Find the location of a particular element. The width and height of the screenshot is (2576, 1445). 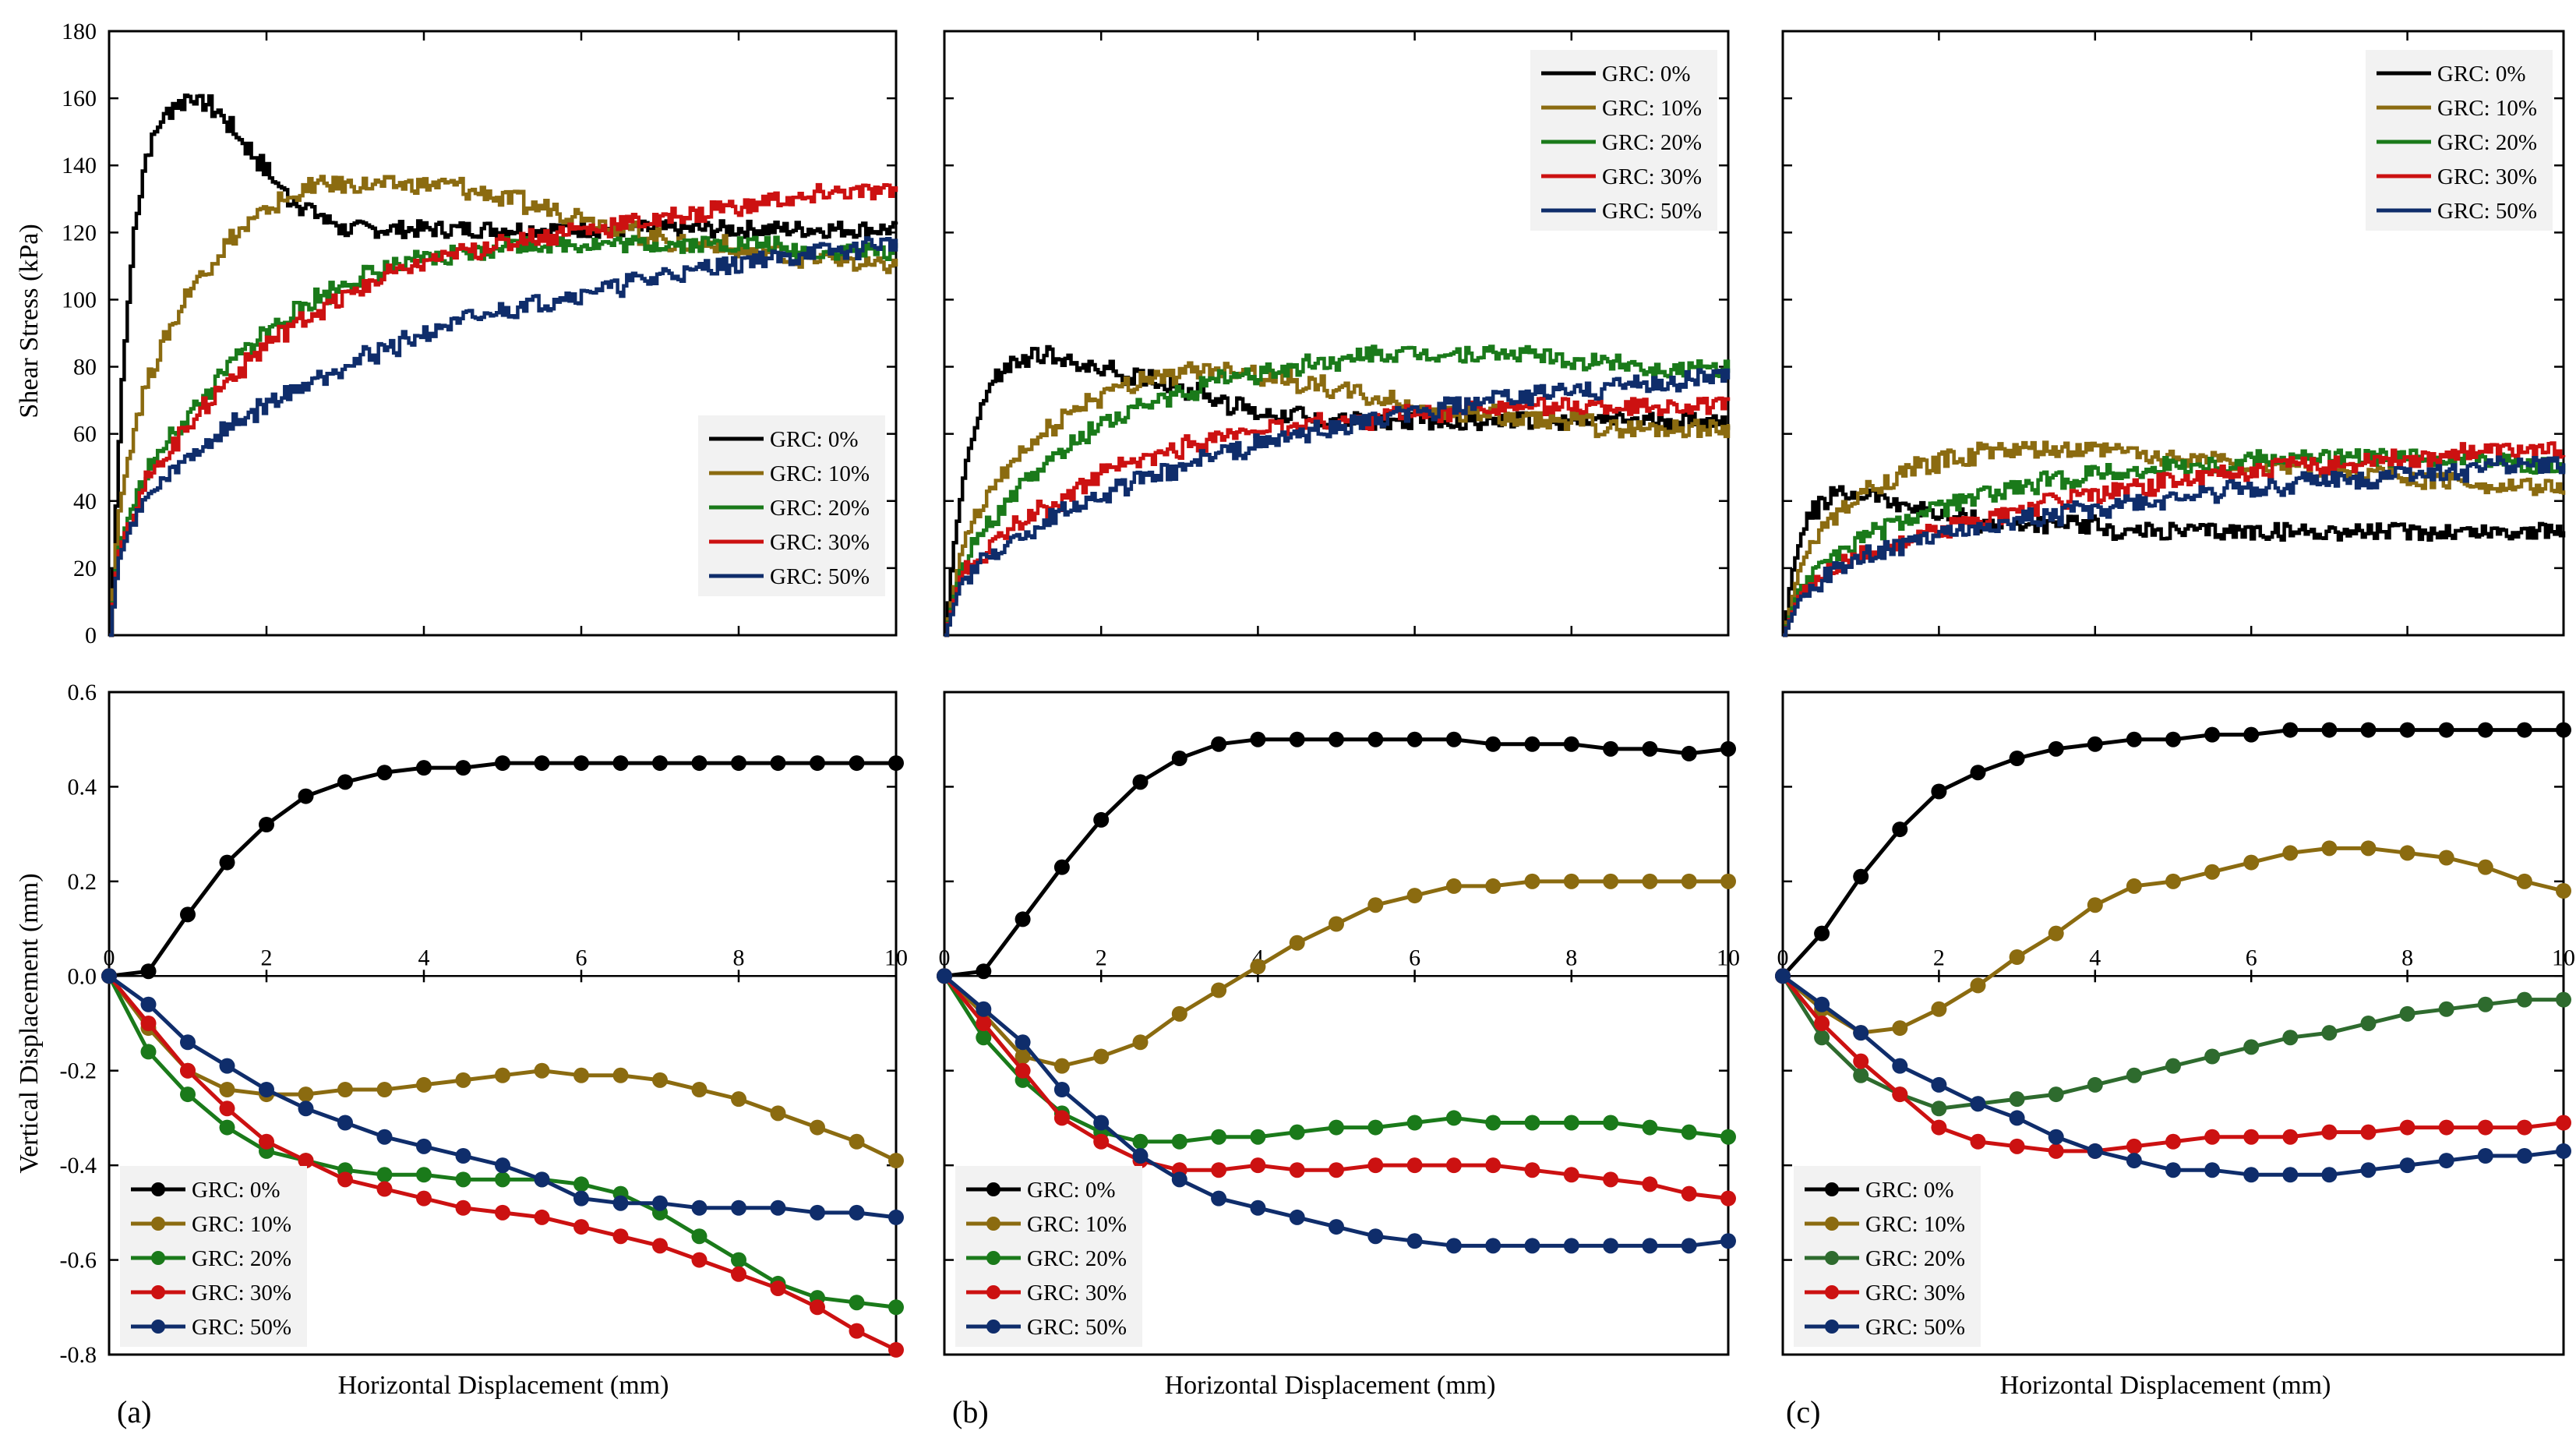

y-tick-label: 20 is located at coordinates (85, 568).